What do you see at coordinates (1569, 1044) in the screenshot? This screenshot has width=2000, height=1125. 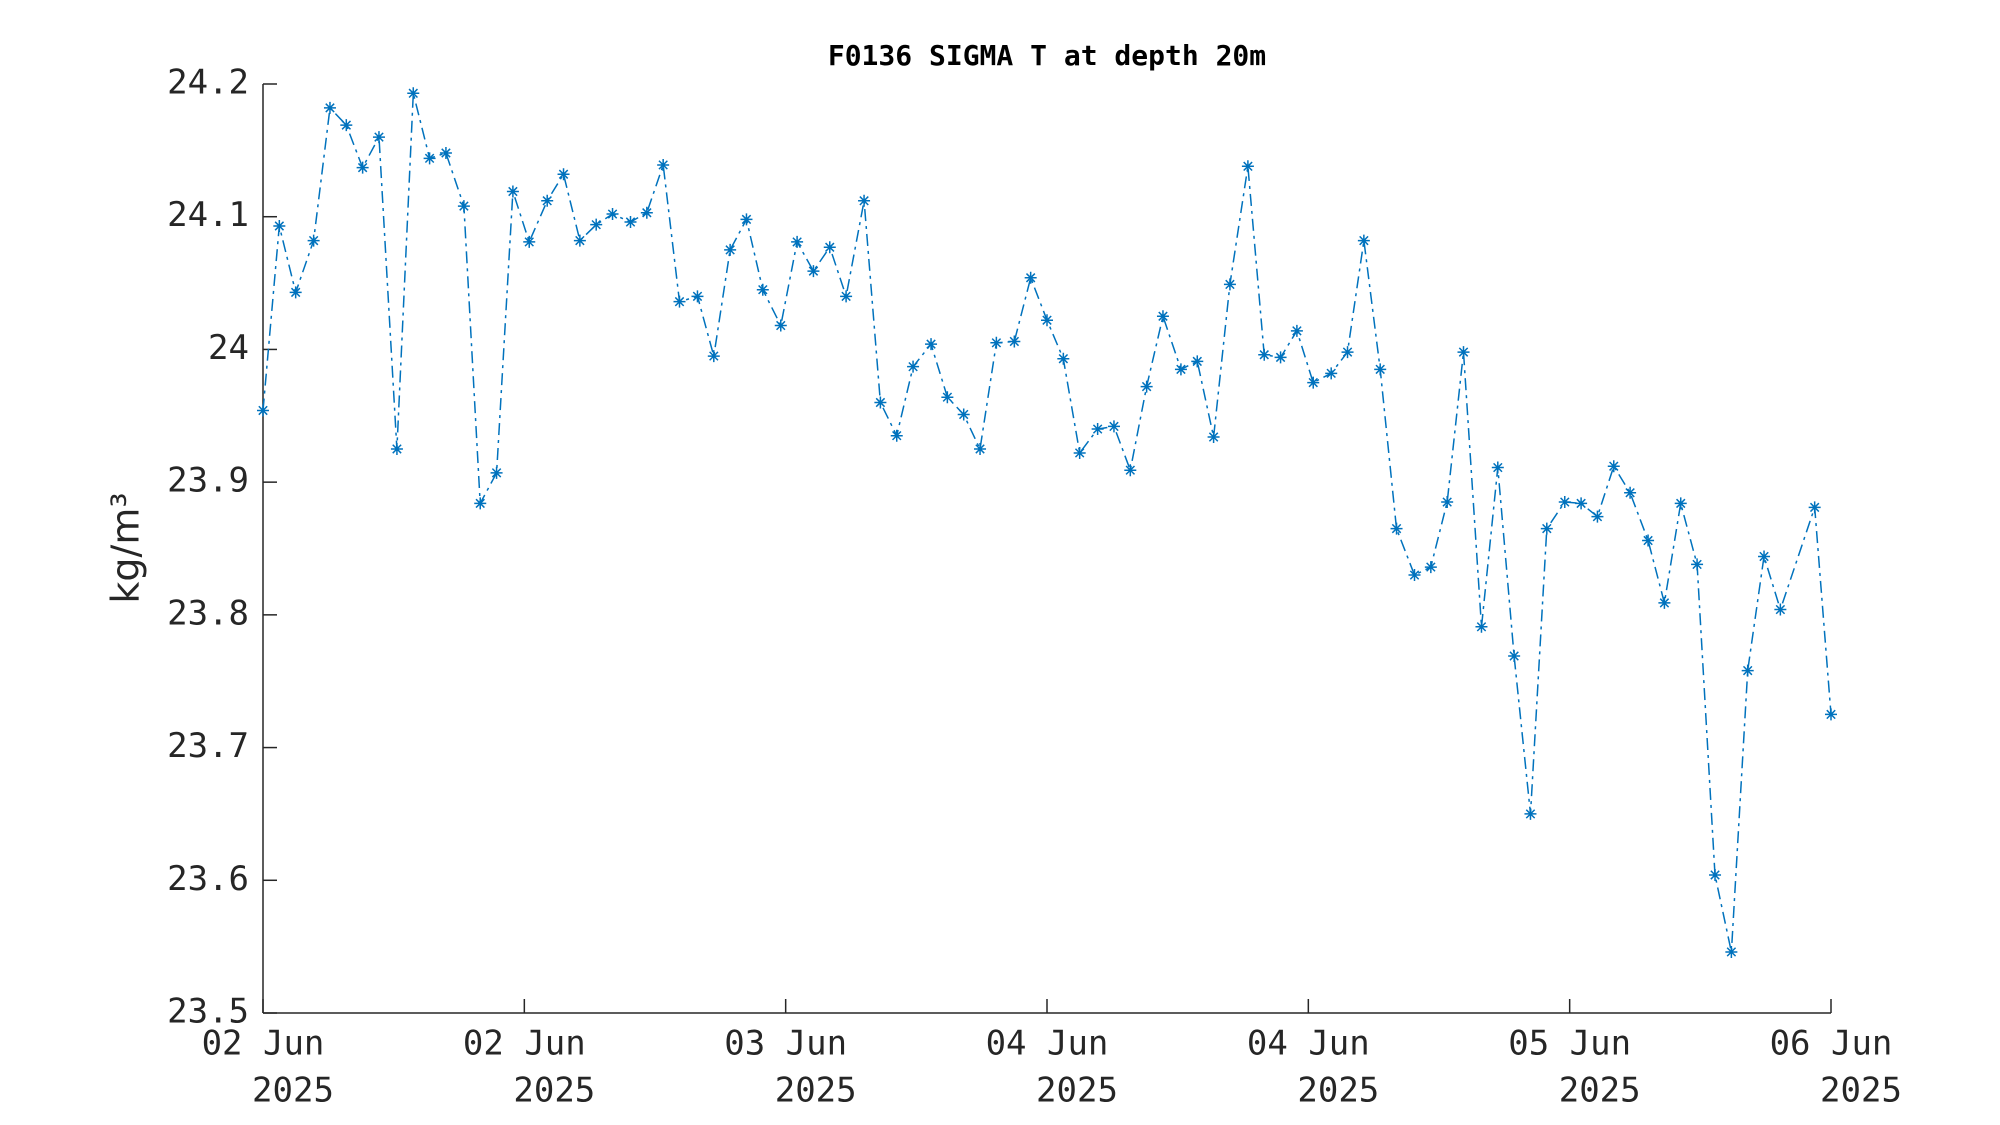 I see `x-tick-label: 05 Jun` at bounding box center [1569, 1044].